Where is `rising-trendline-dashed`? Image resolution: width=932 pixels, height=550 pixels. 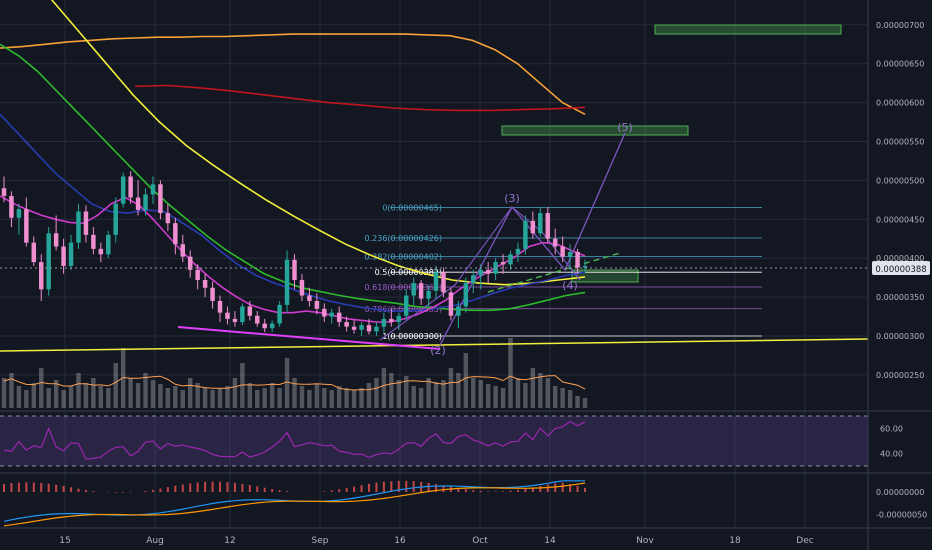
rising-trendline-dashed is located at coordinates (554, 272).